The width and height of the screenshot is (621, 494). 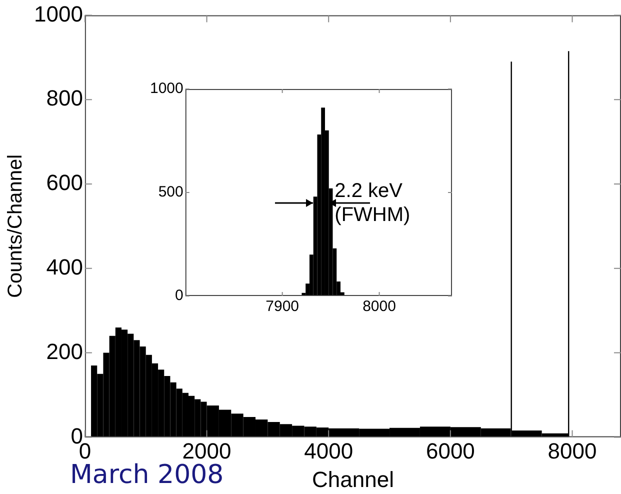 What do you see at coordinates (283, 307) in the screenshot?
I see `x-tick-label: 7900` at bounding box center [283, 307].